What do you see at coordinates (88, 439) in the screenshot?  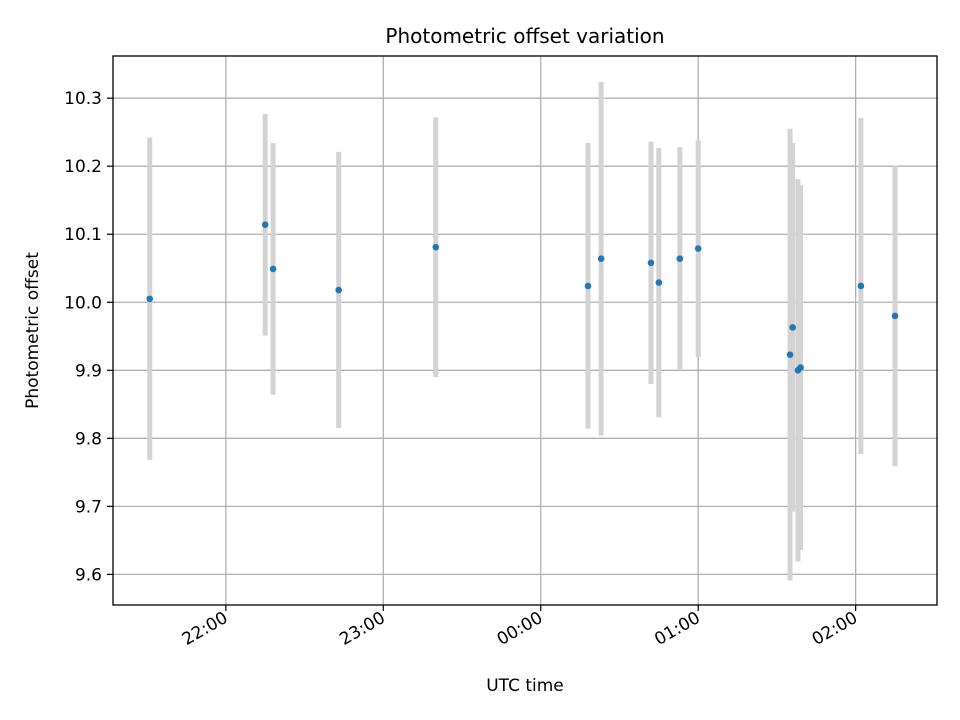 I see `y-tick-label: 9.8` at bounding box center [88, 439].